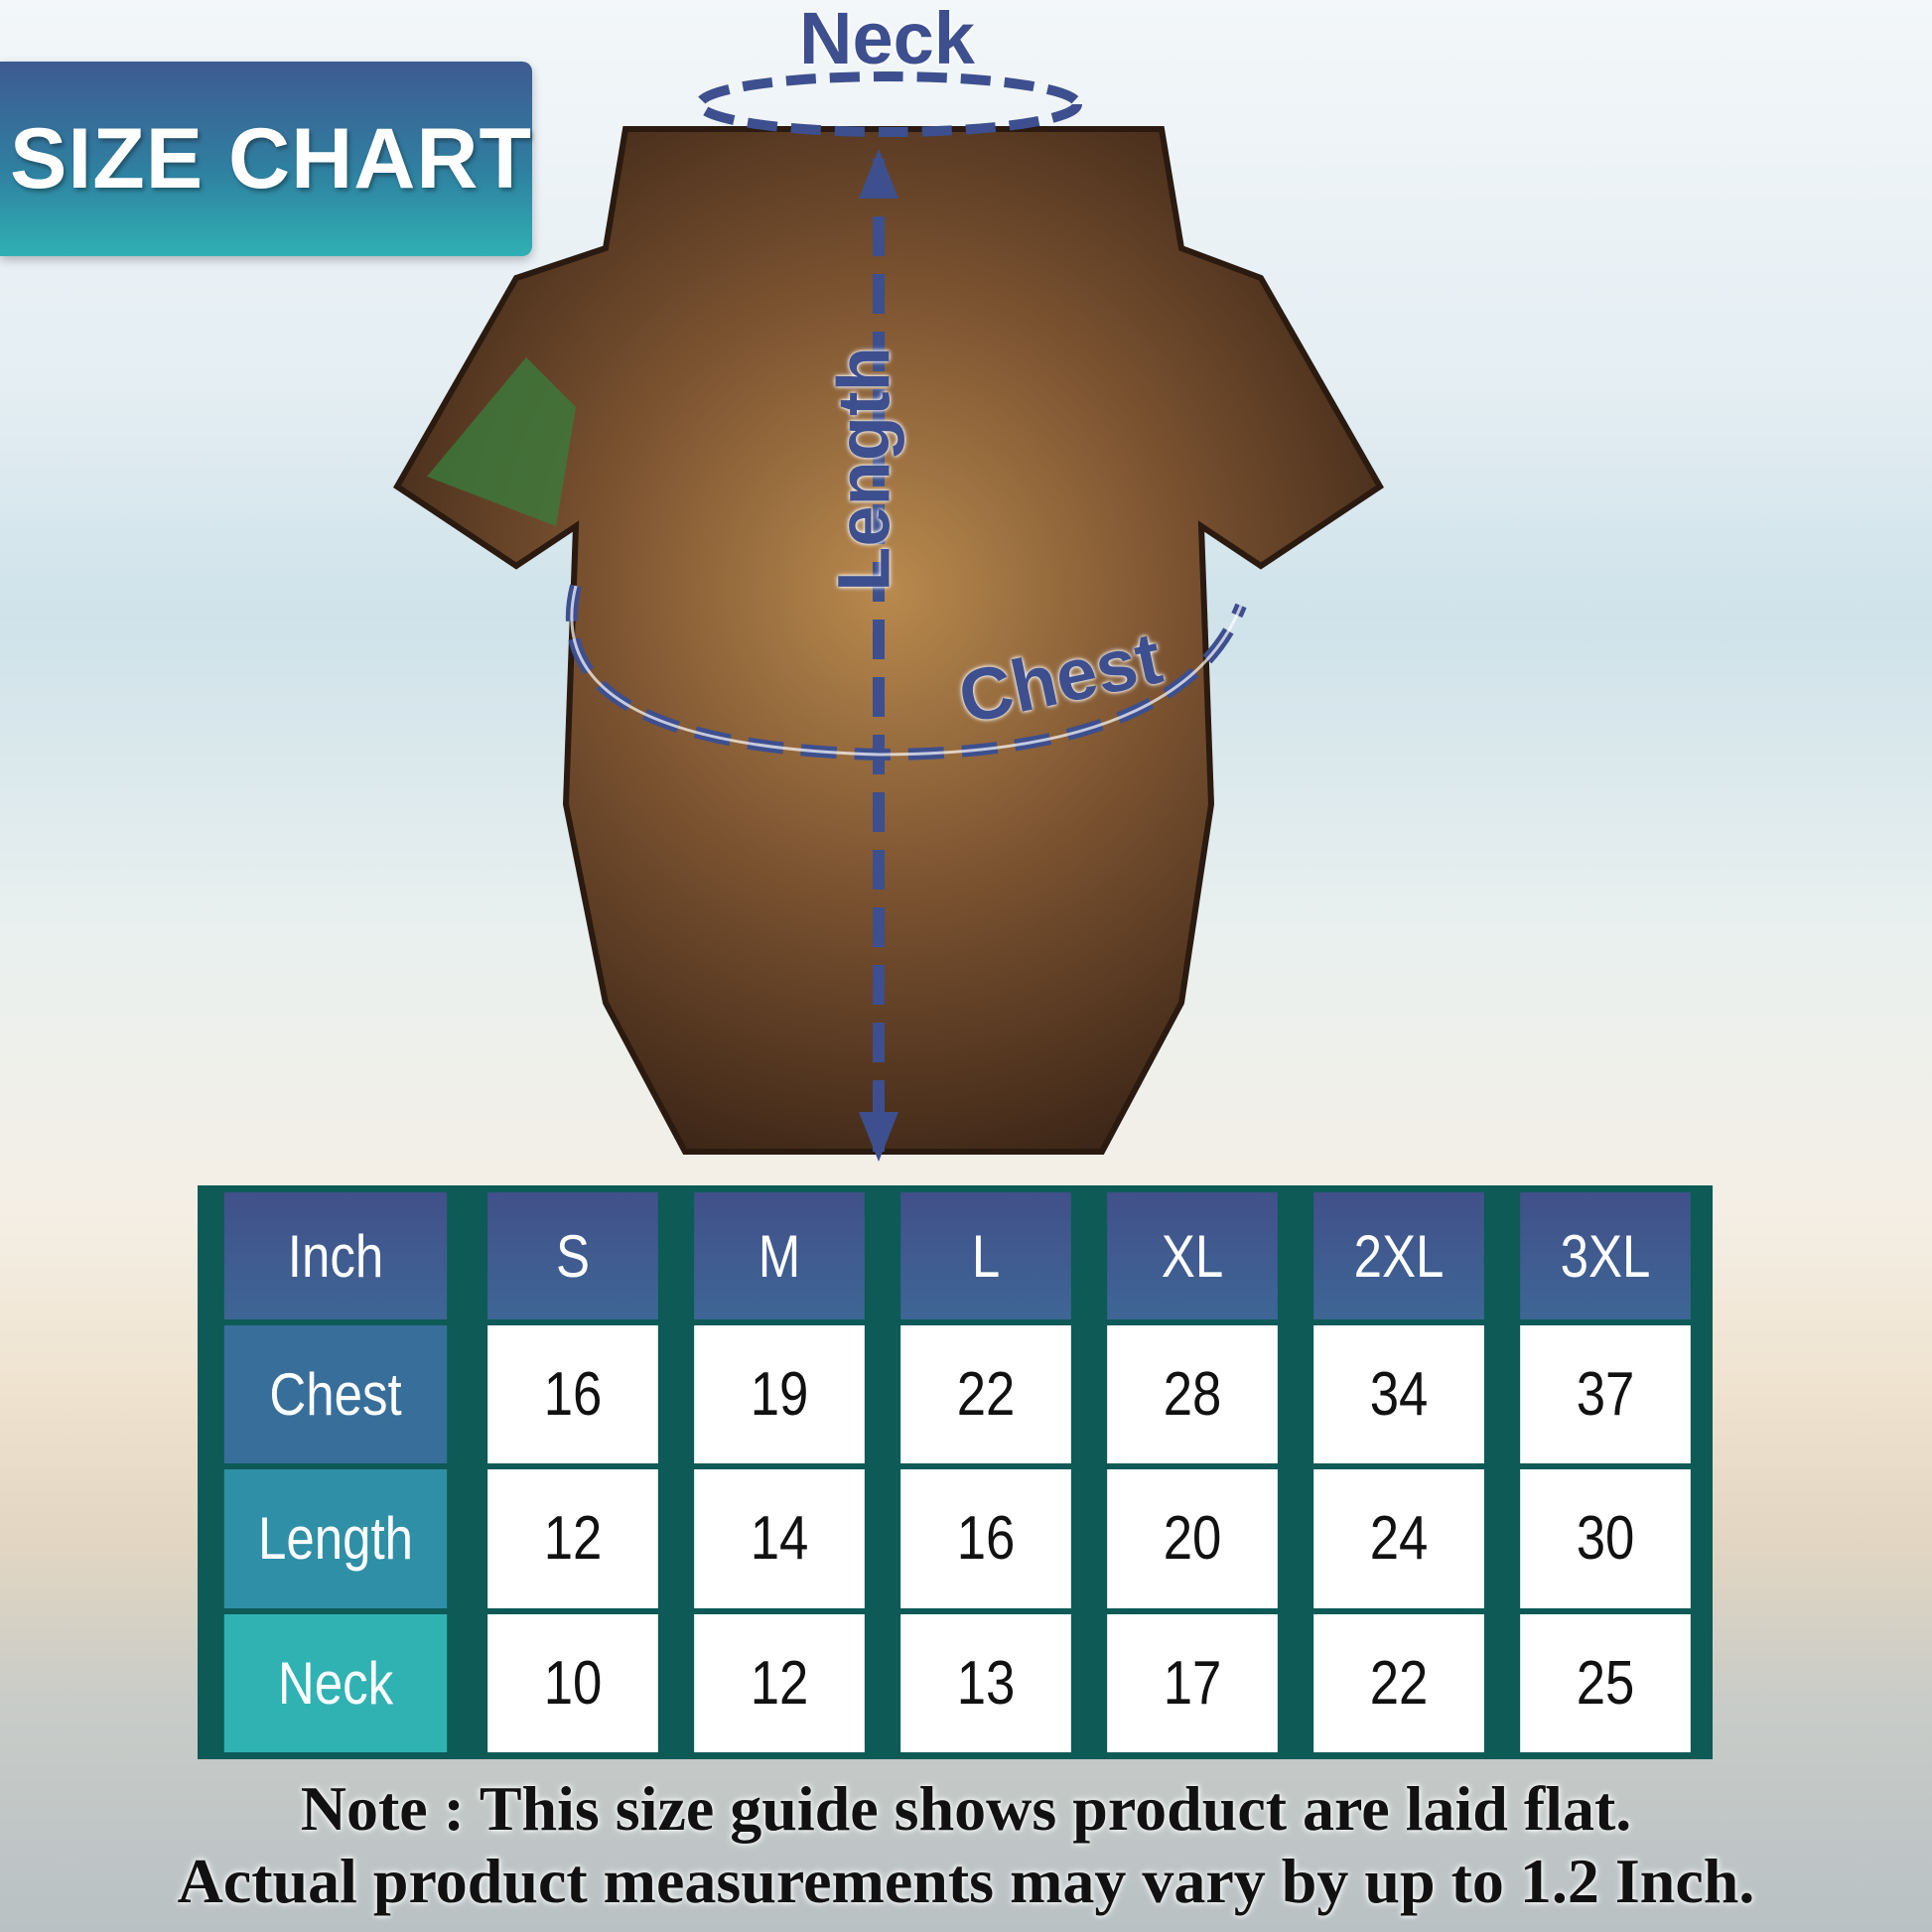 The image size is (1932, 1932). I want to click on row-label-length: Length, so click(336, 1539).